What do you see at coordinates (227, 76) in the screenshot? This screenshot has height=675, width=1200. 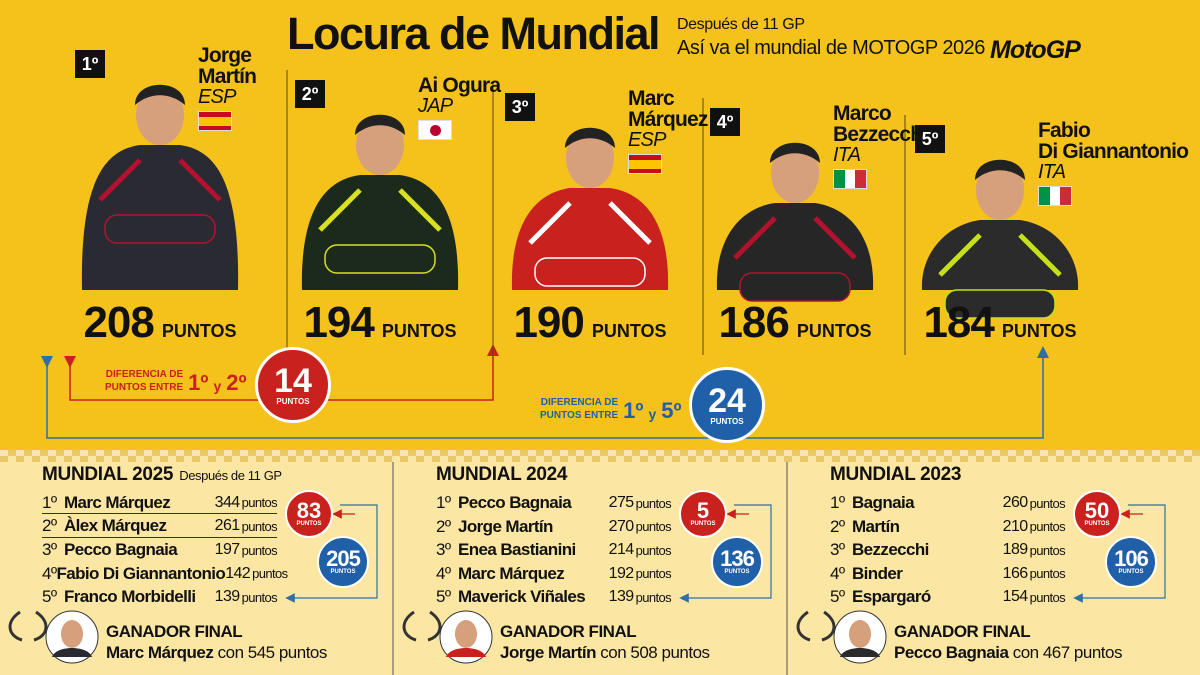 I see `name-line: Martín` at bounding box center [227, 76].